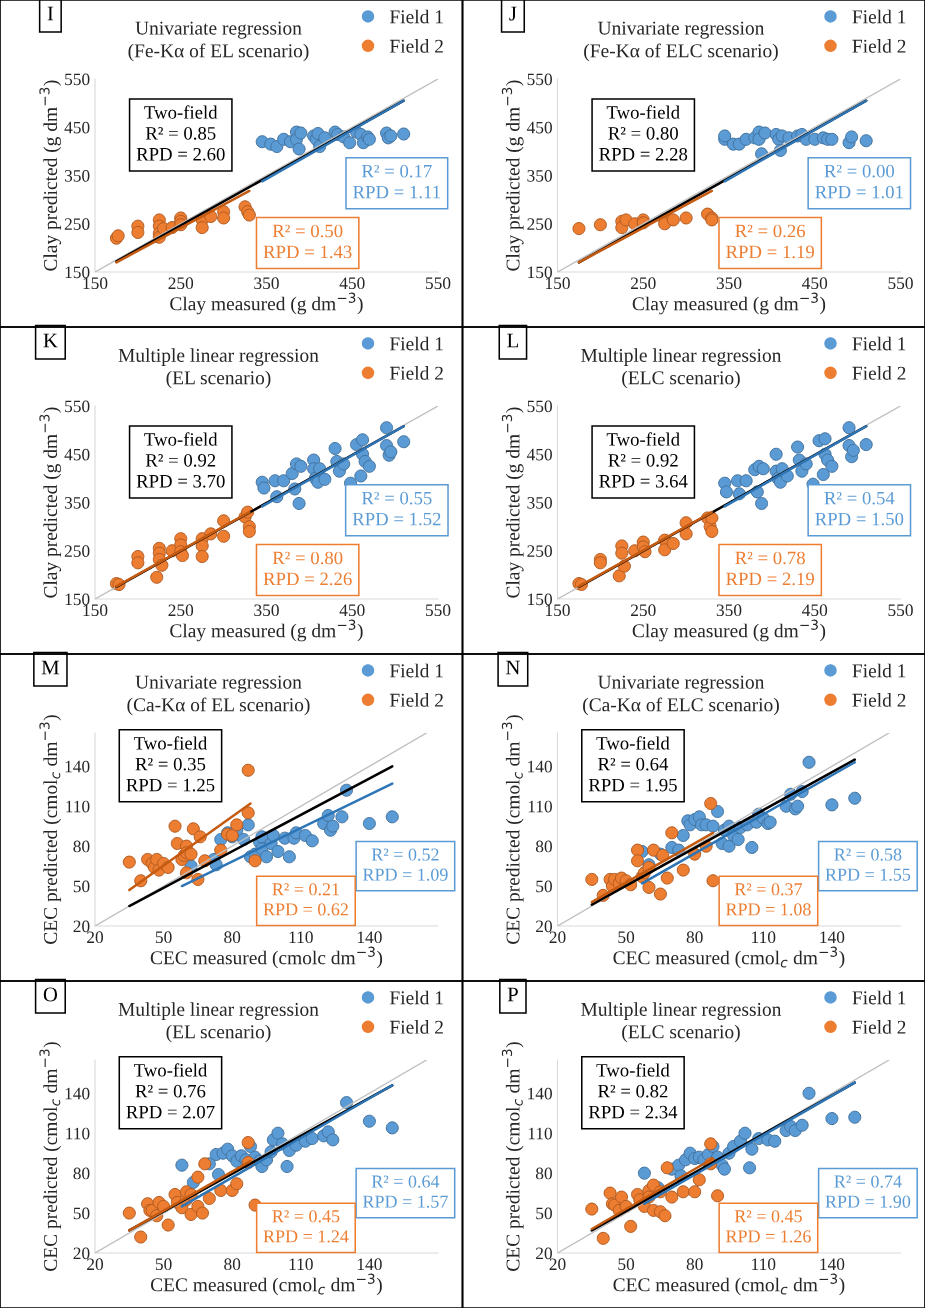 The height and width of the screenshot is (1308, 925). What do you see at coordinates (512, 667) in the screenshot?
I see `text: N` at bounding box center [512, 667].